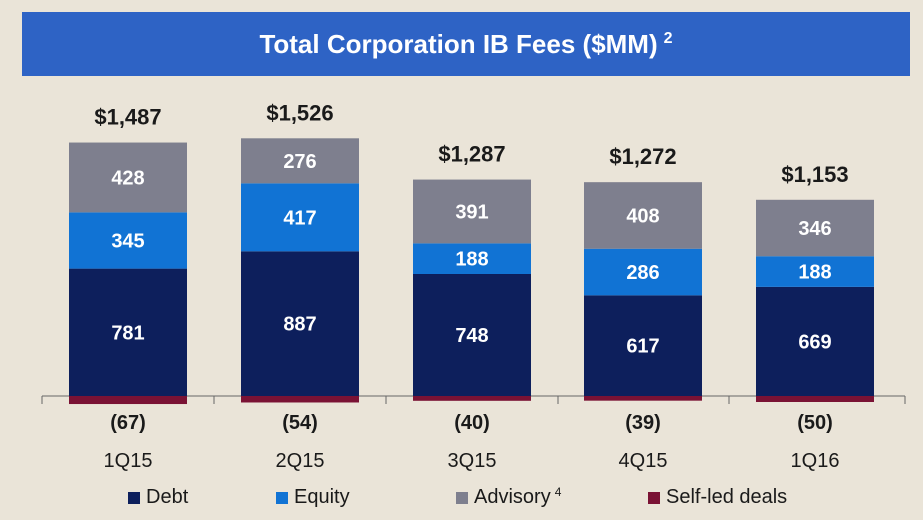 This screenshot has width=923, height=520. What do you see at coordinates (128, 461) in the screenshot?
I see `x-tick-label: 1Q15` at bounding box center [128, 461].